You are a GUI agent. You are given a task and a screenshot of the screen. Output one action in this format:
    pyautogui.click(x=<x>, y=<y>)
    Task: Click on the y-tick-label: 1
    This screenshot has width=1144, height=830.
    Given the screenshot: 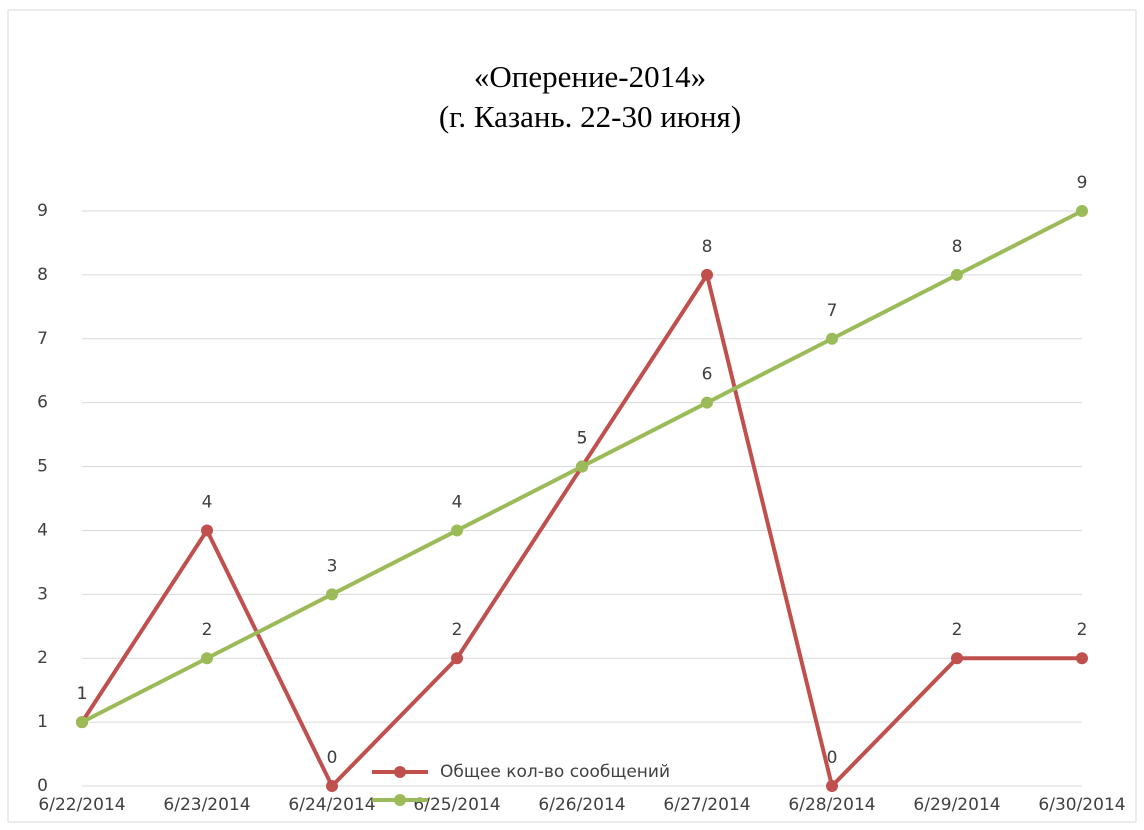 What is the action you would take?
    pyautogui.click(x=42, y=722)
    